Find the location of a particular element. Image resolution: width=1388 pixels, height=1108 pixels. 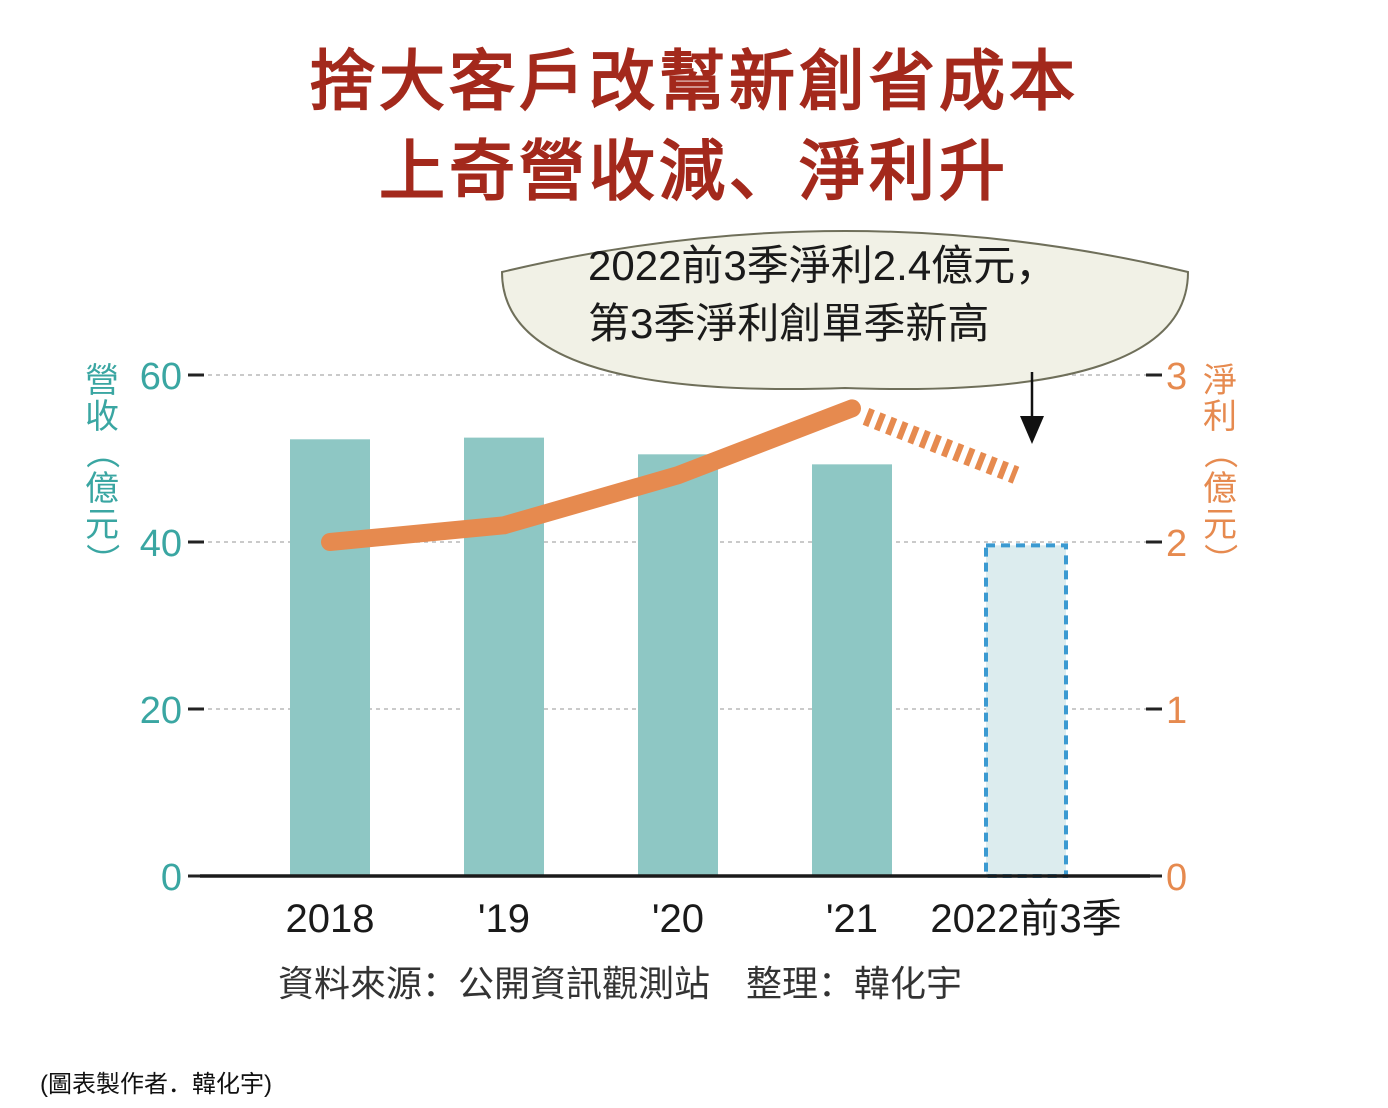

left-axis-title: 營收（億元） is located at coordinates (101, 469).